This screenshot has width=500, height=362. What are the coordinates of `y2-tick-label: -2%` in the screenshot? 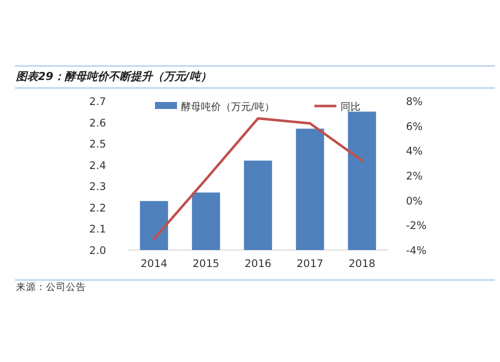 It's located at (416, 226).